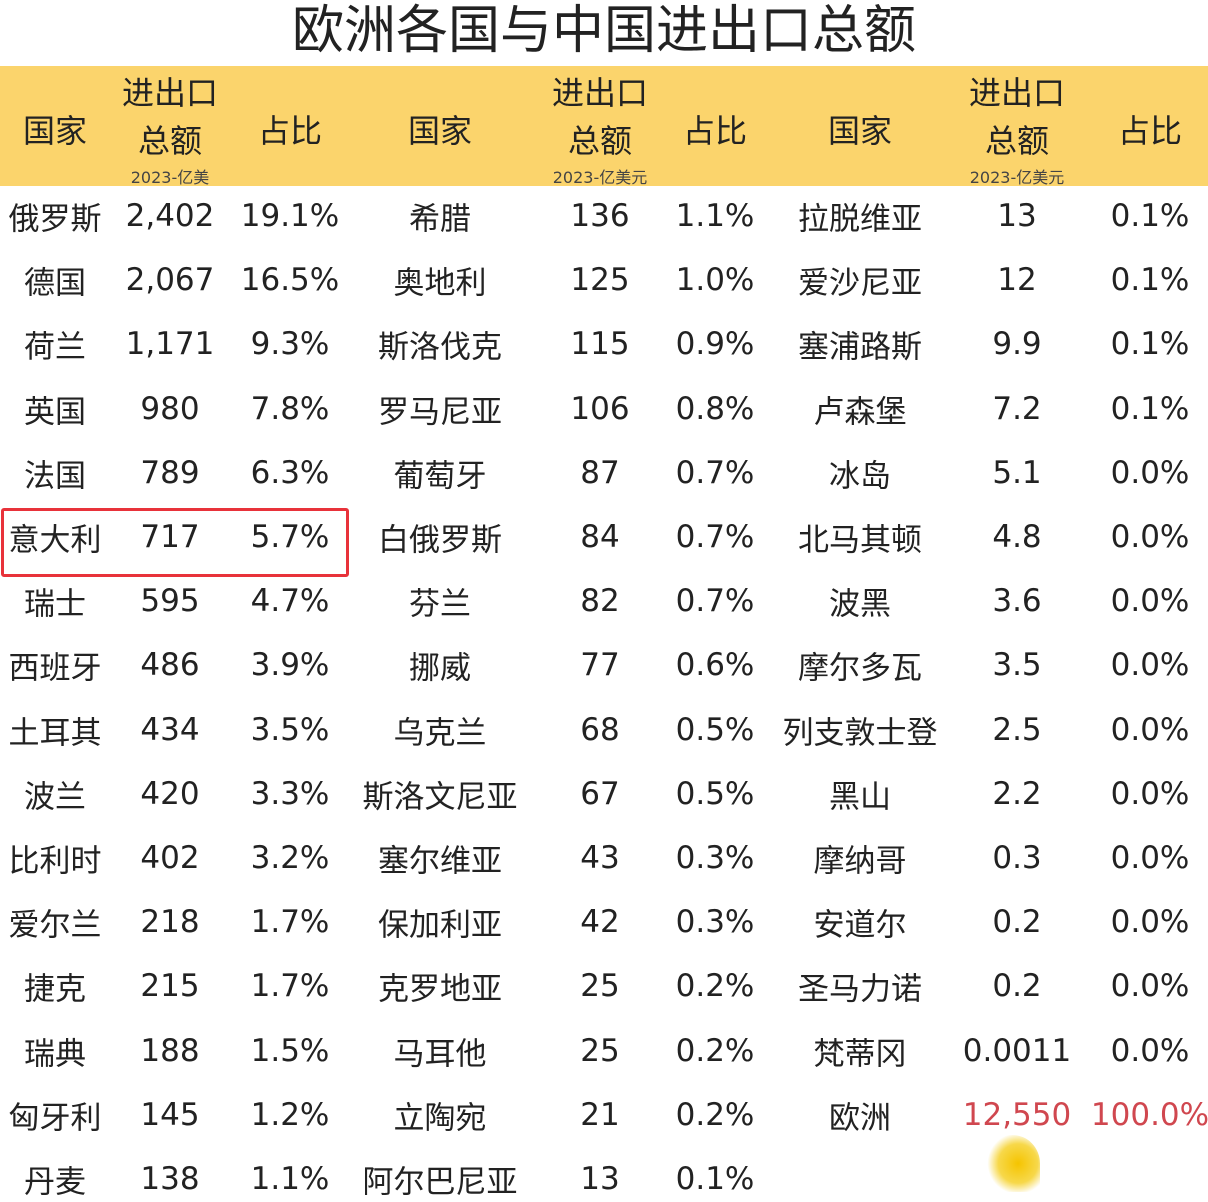  What do you see at coordinates (1017, 408) in the screenshot?
I see `cell-total: 7.2` at bounding box center [1017, 408].